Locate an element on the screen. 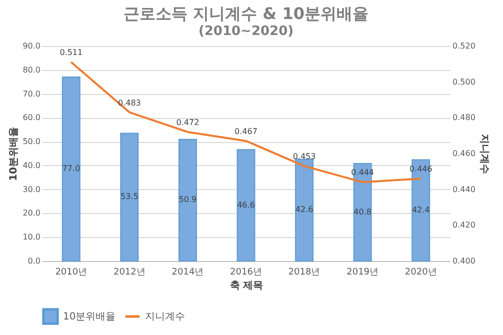 This screenshot has width=503, height=335. x-axis-title: 축 제목 is located at coordinates (247, 286).